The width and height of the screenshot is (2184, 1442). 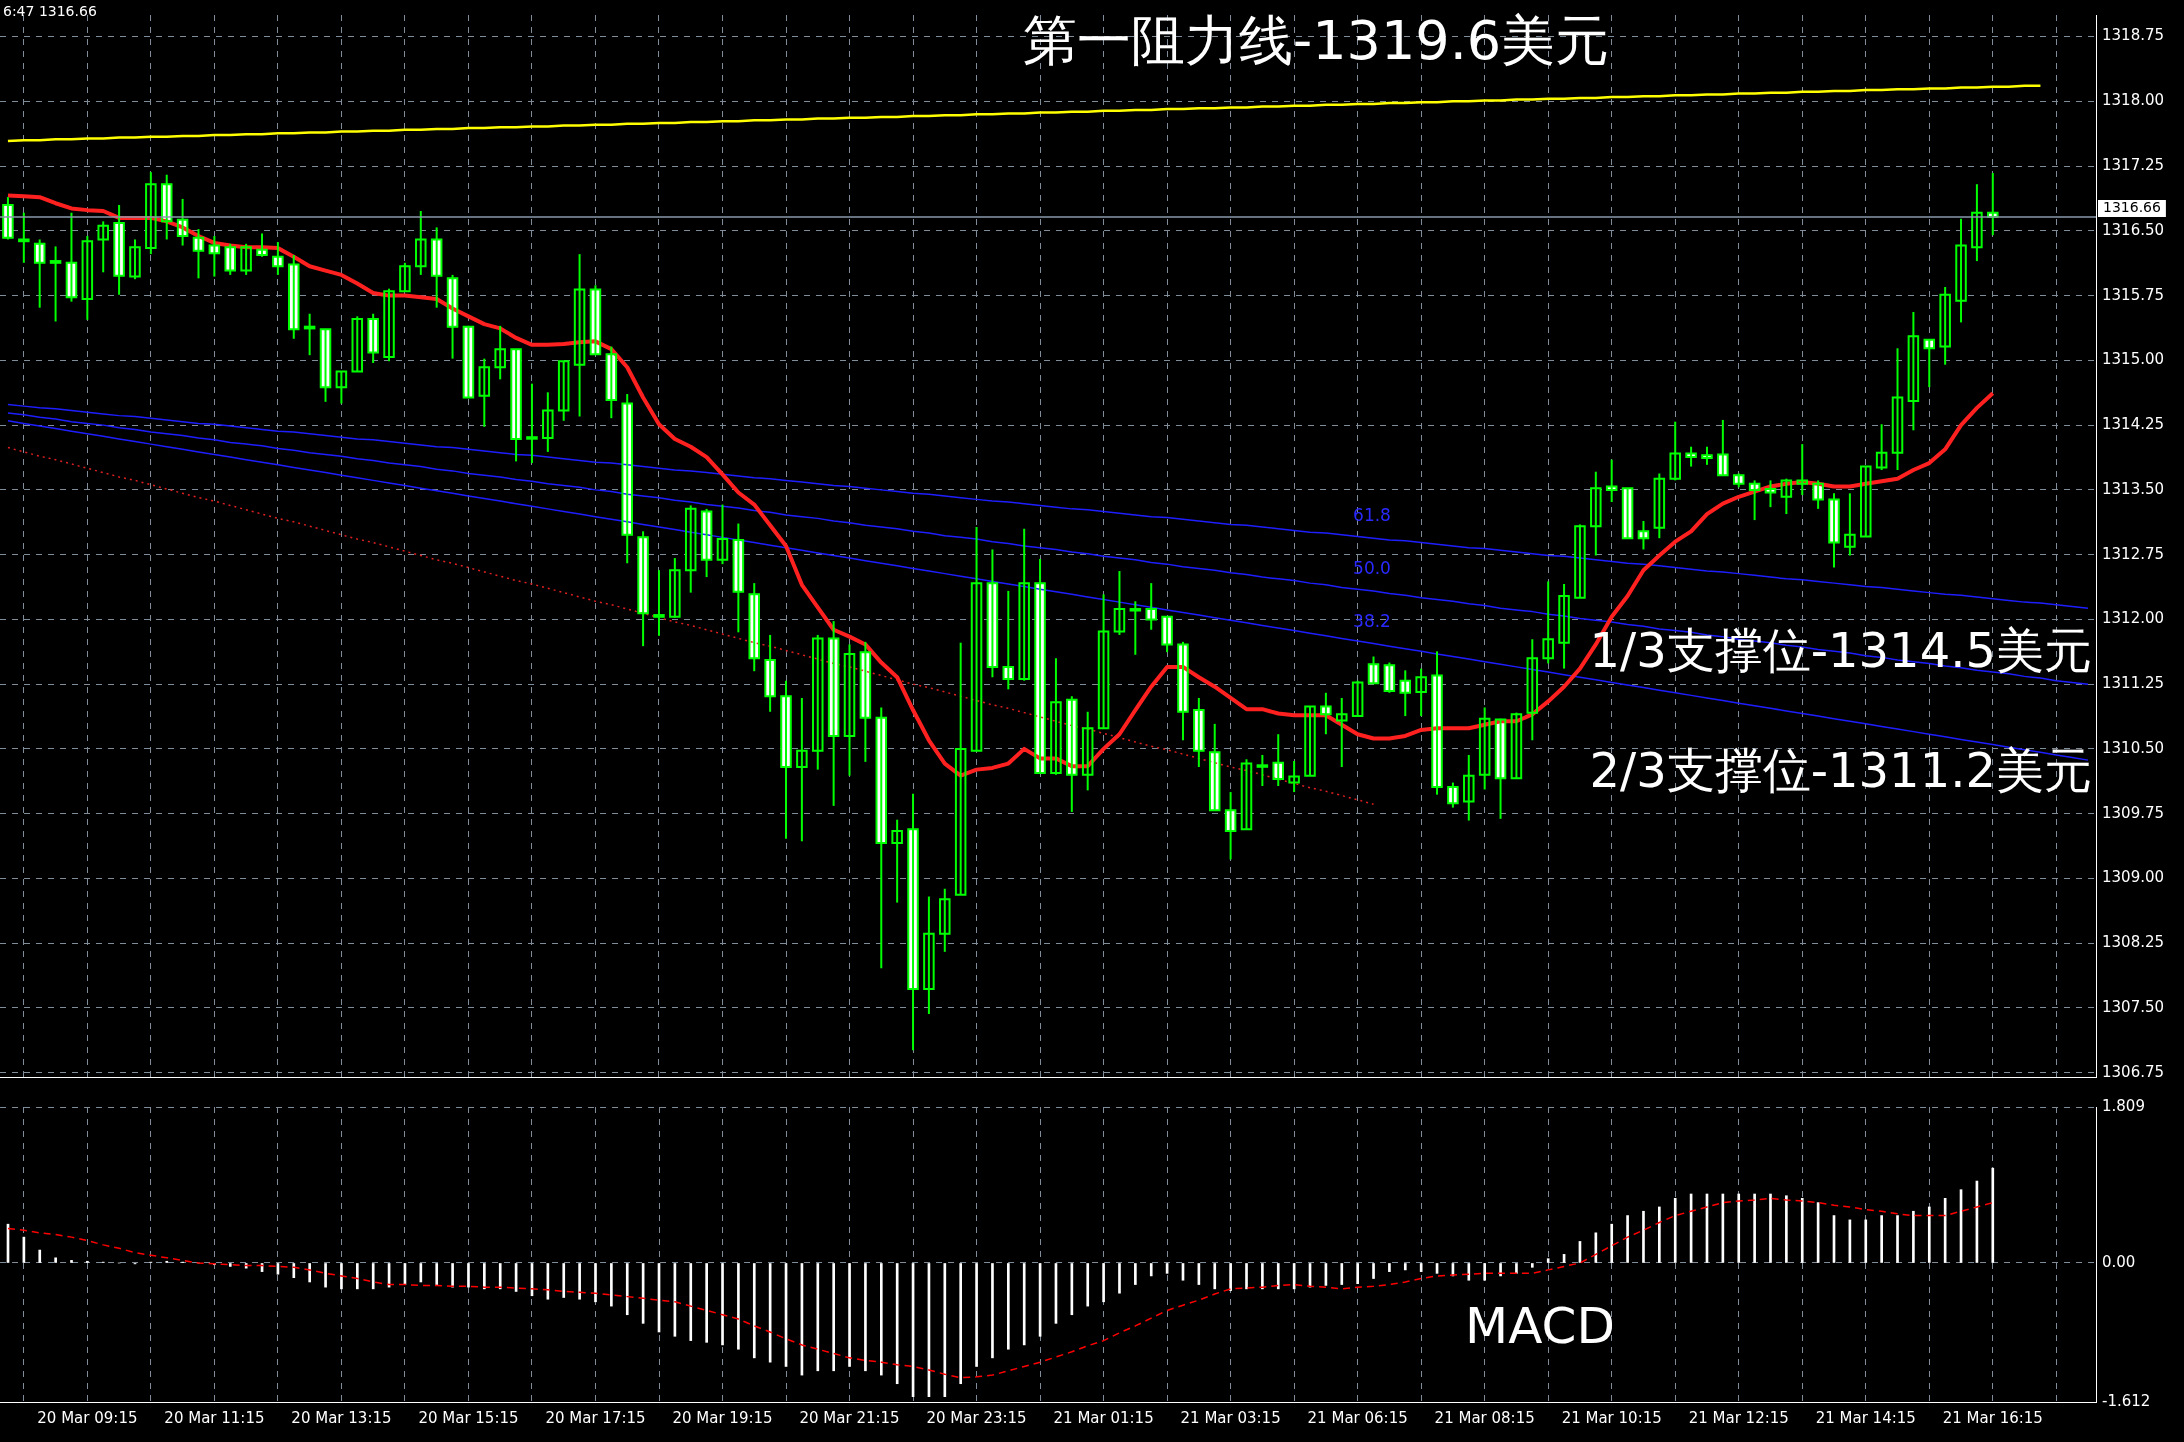 I want to click on y-tick-label: 1312.00, so click(x=2133, y=618).